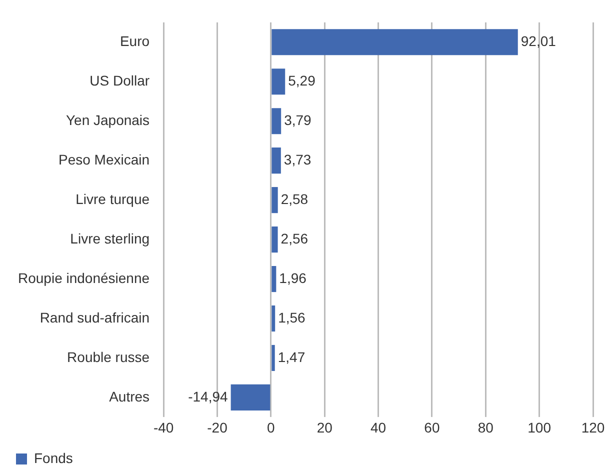 Image resolution: width=609 pixels, height=476 pixels. What do you see at coordinates (110, 238) in the screenshot?
I see `y-tick-label: Livre sterling` at bounding box center [110, 238].